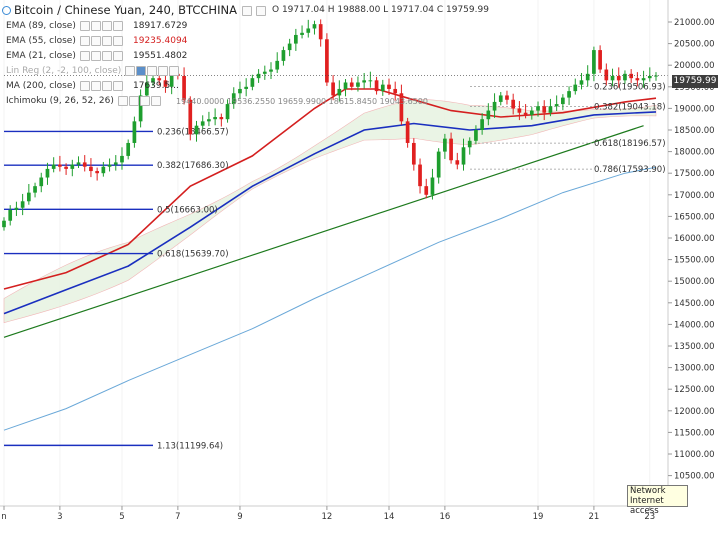 The height and width of the screenshot is (543, 725). Describe the element at coordinates (64, 56) in the screenshot. I see `legend-ema21: EMA (21, close)` at that location.